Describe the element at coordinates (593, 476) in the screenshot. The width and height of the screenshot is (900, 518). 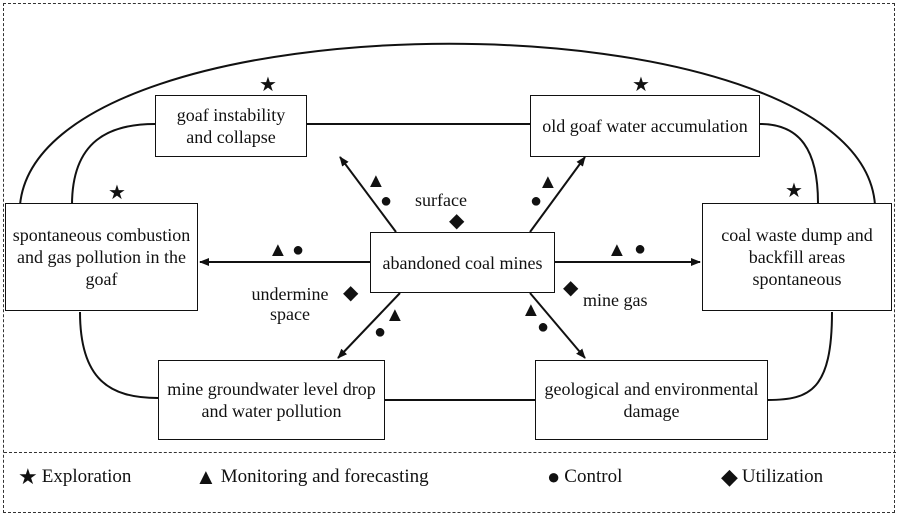
I see `legend-label: Control` at that location.